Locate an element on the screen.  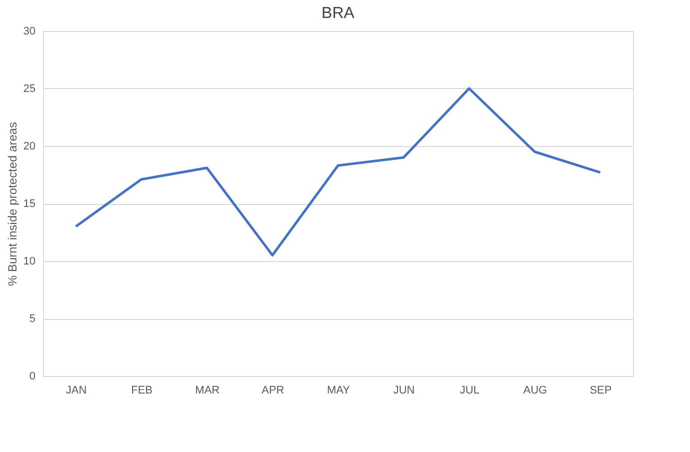
x-tick-label: MAY is located at coordinates (338, 390).